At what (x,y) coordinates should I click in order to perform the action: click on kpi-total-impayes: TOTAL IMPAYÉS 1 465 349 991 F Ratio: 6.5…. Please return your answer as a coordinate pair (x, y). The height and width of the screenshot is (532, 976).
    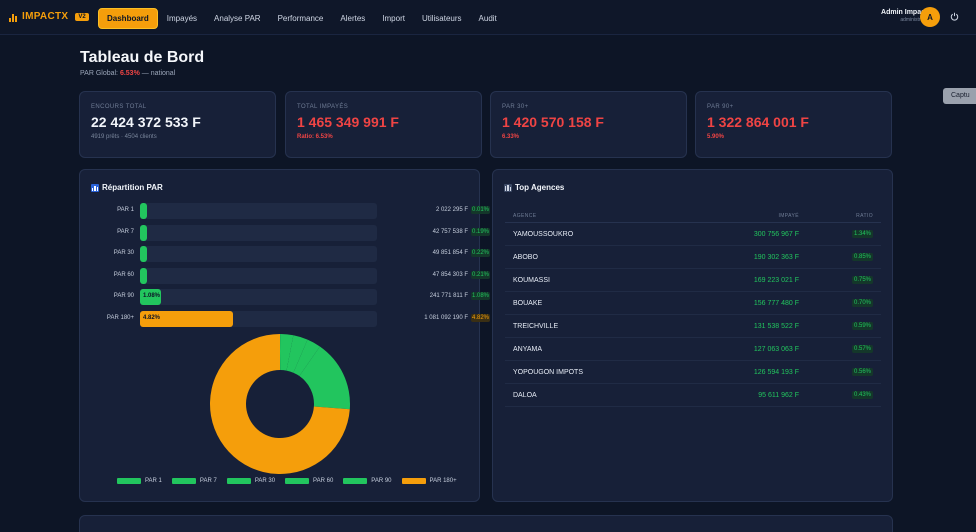
    Looking at the image, I should click on (383, 124).